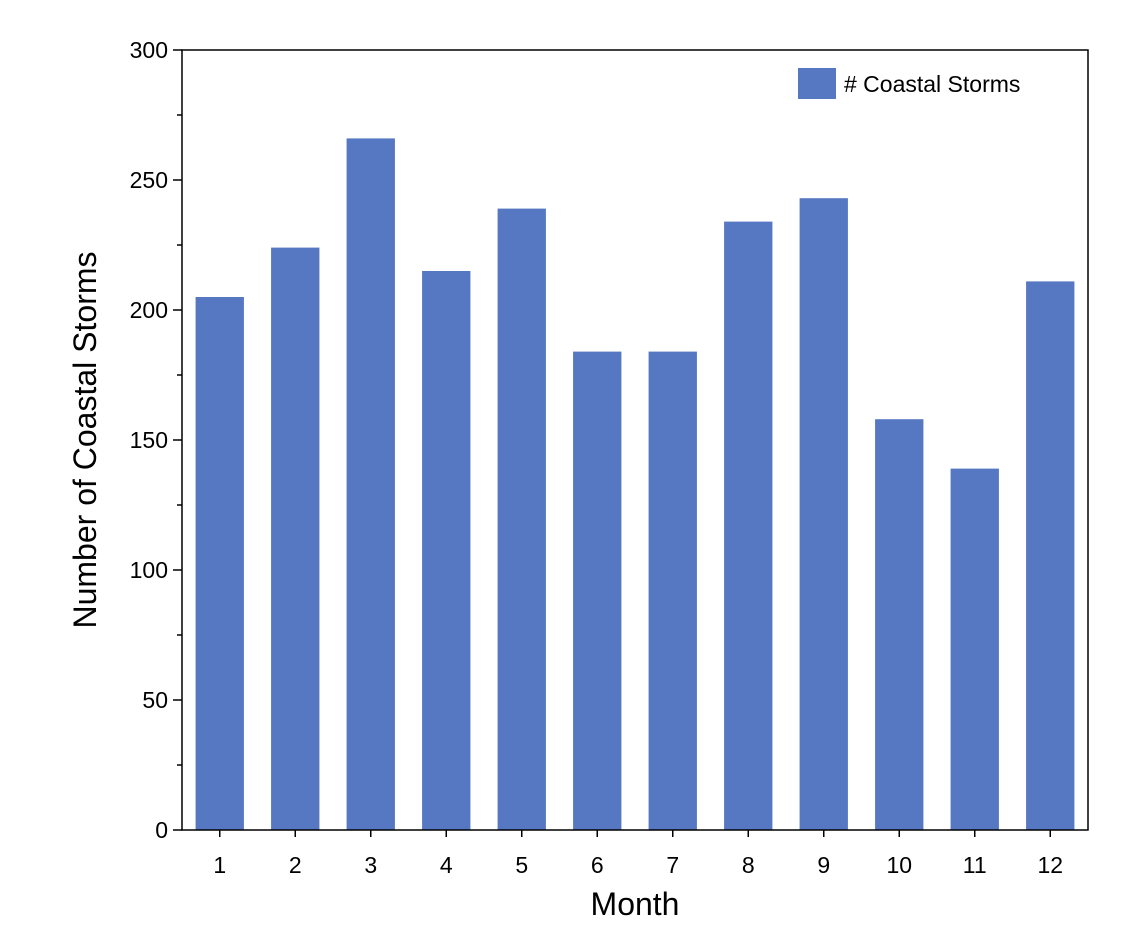 The image size is (1124, 931). I want to click on legend-label: # Coastal Storms, so click(932, 84).